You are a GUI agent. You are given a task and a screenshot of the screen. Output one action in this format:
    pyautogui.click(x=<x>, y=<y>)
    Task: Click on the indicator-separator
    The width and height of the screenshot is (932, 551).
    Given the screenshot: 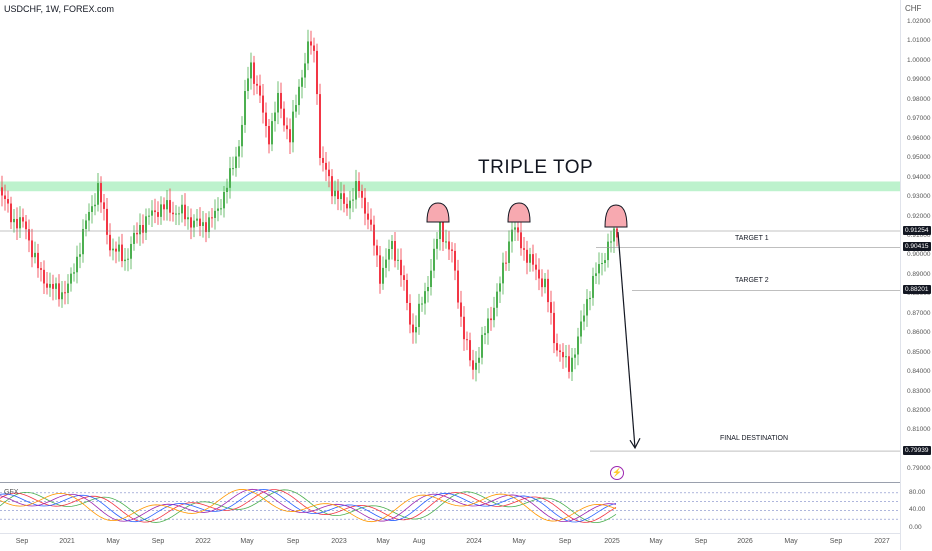 What is the action you would take?
    pyautogui.click(x=466, y=482)
    